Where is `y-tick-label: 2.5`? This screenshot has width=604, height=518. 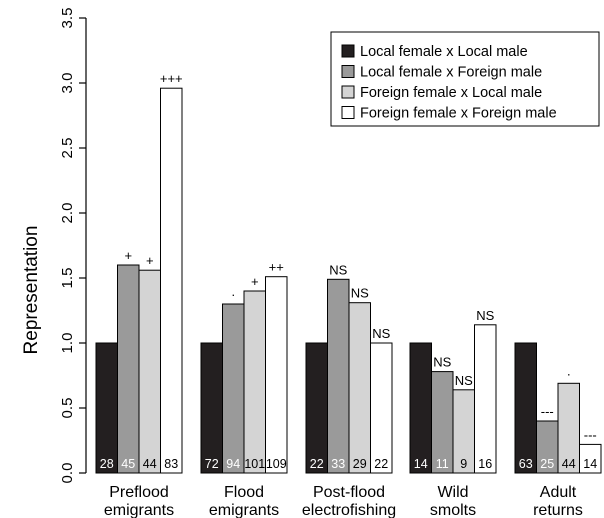
y-tick-label: 2.5 is located at coordinates (67, 148).